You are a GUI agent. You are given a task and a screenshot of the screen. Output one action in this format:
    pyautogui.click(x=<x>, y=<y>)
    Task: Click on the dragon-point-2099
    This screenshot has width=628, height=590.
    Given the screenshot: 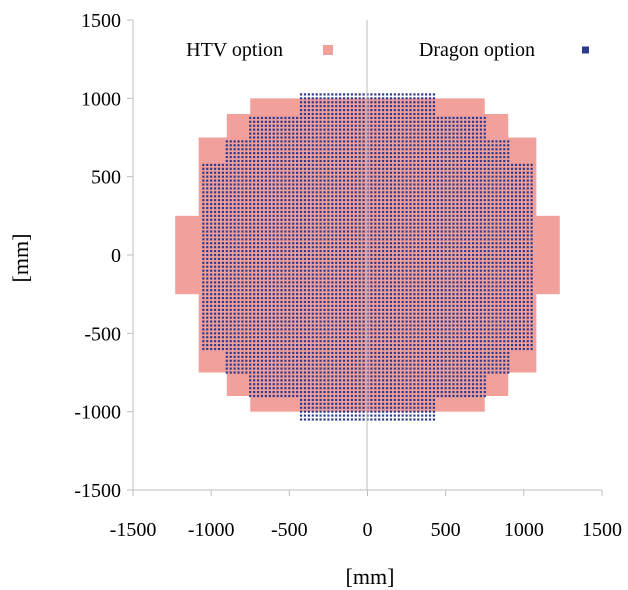 What is the action you would take?
    pyautogui.click(x=457, y=302)
    